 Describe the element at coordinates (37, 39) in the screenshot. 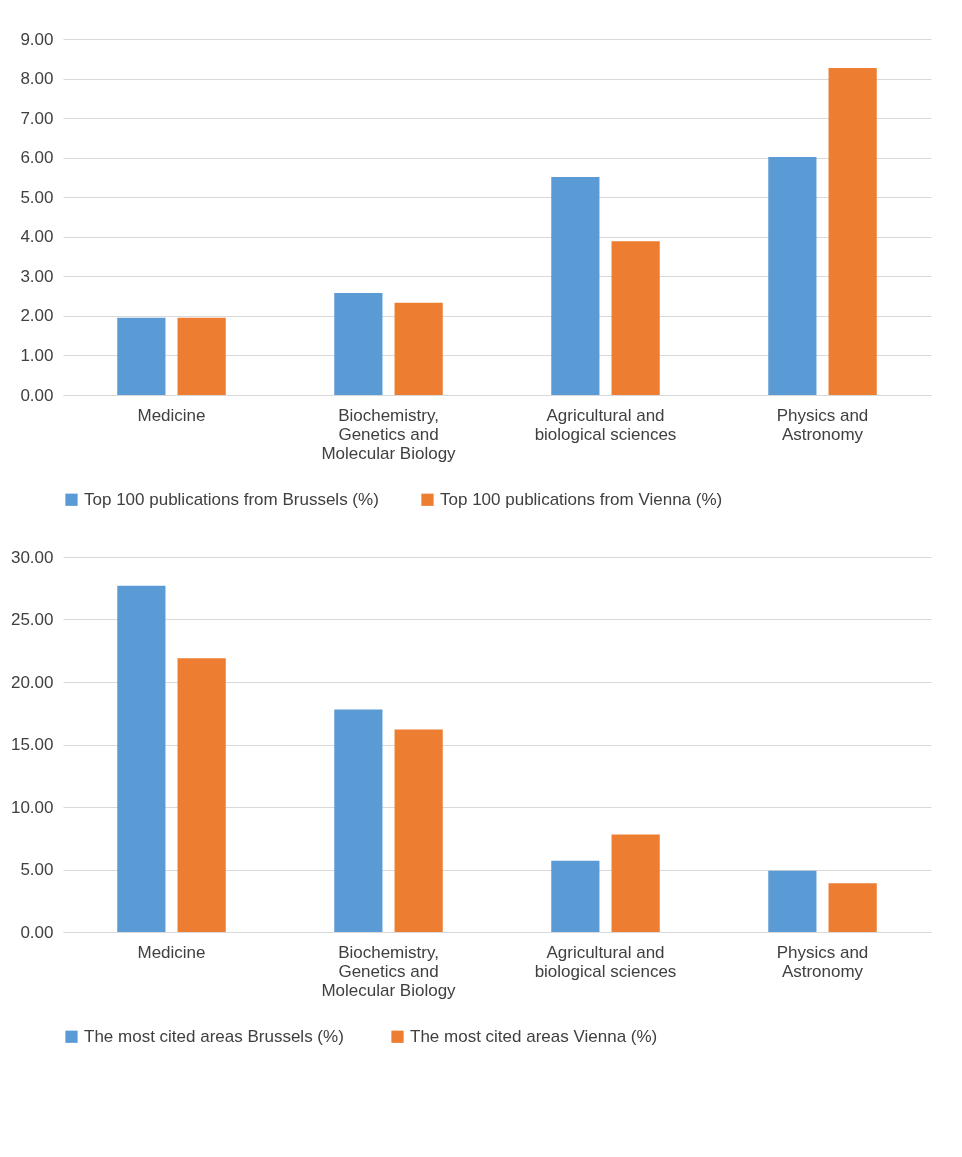

I see `y-tick-label: 9.00` at that location.